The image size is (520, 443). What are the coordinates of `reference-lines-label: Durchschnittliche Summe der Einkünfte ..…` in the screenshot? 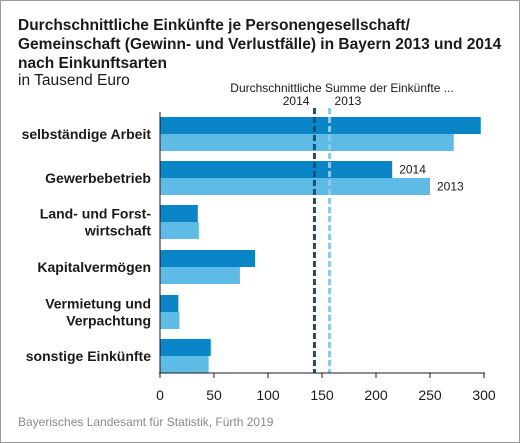 It's located at (341, 88).